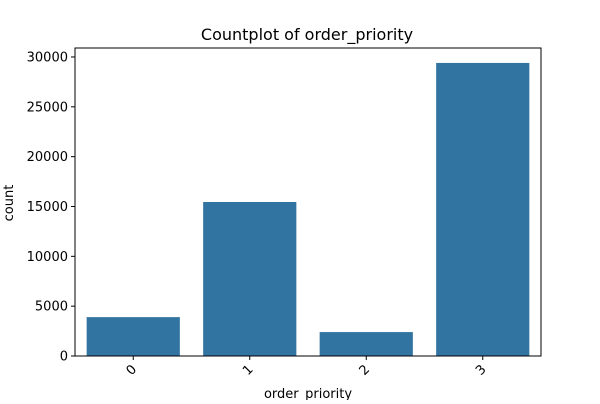  Describe the element at coordinates (47, 57) in the screenshot. I see `y-tick-label: 30000` at that location.